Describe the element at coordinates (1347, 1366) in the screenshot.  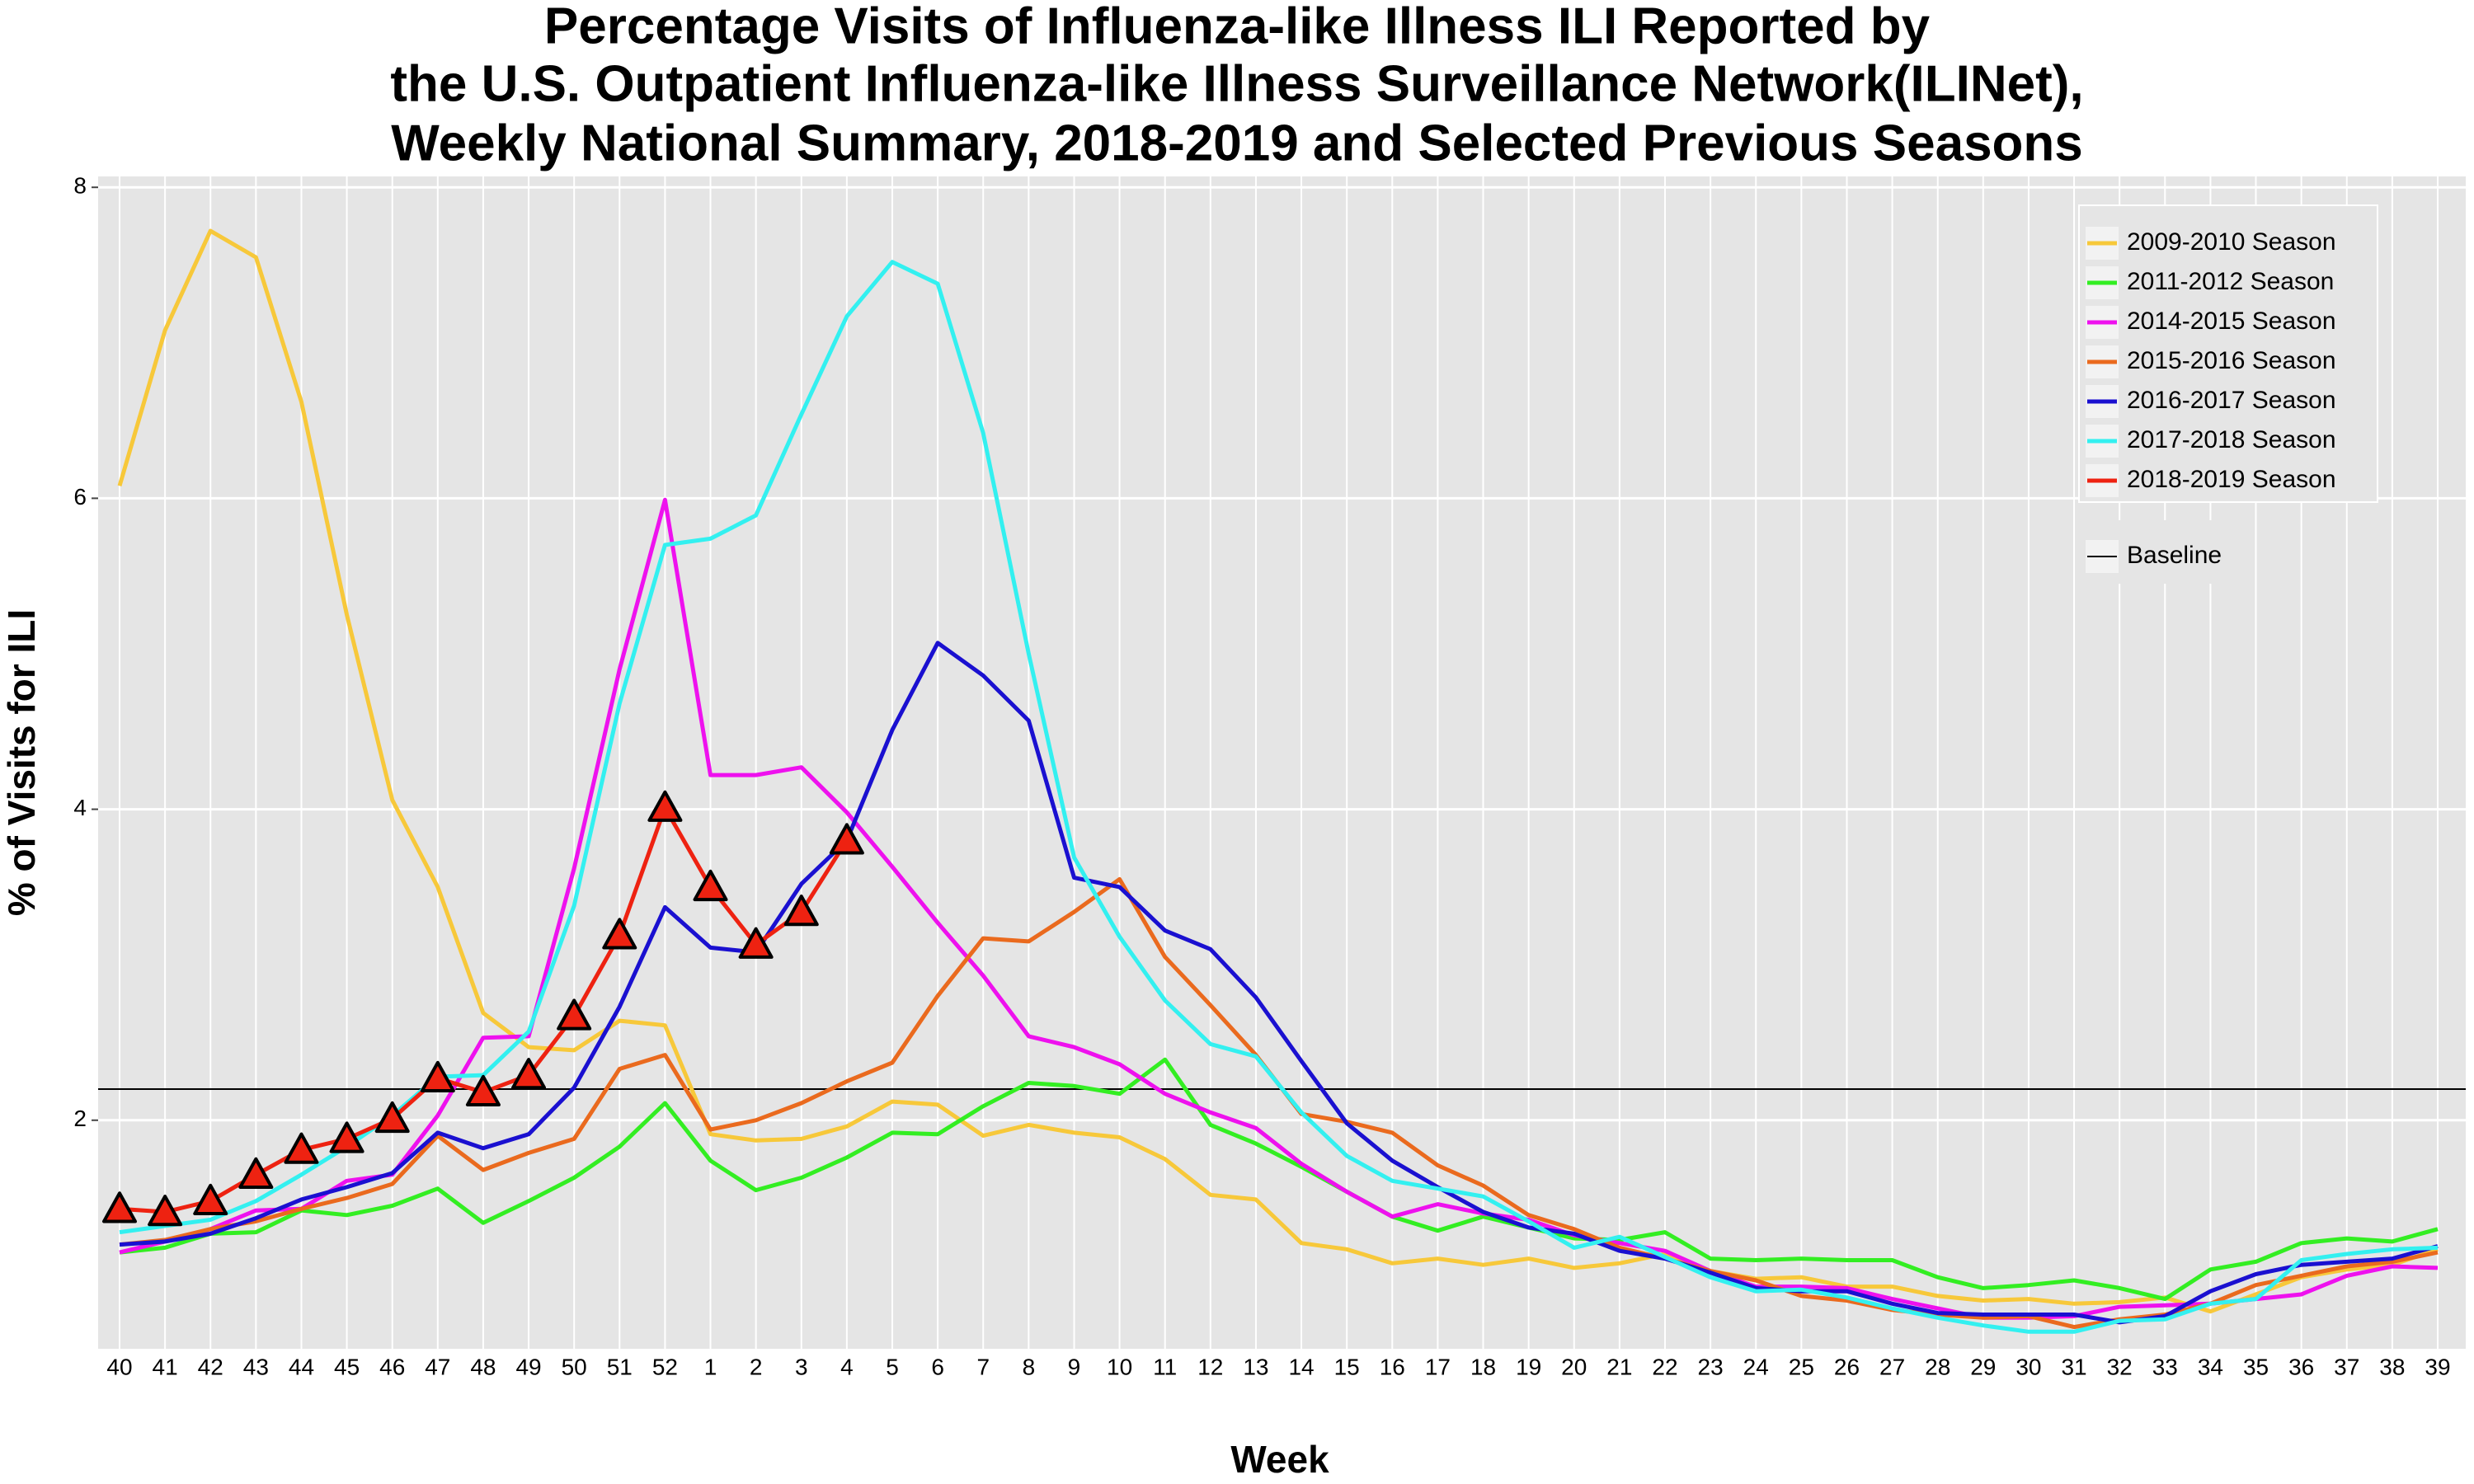
I see `x-tick-label: 15` at that location.